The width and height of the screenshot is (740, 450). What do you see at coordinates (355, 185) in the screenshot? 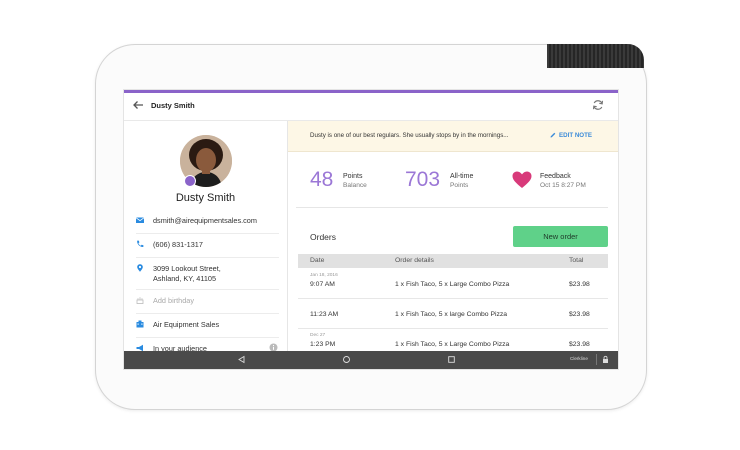
I see `points-sub-label: Balance` at bounding box center [355, 185].